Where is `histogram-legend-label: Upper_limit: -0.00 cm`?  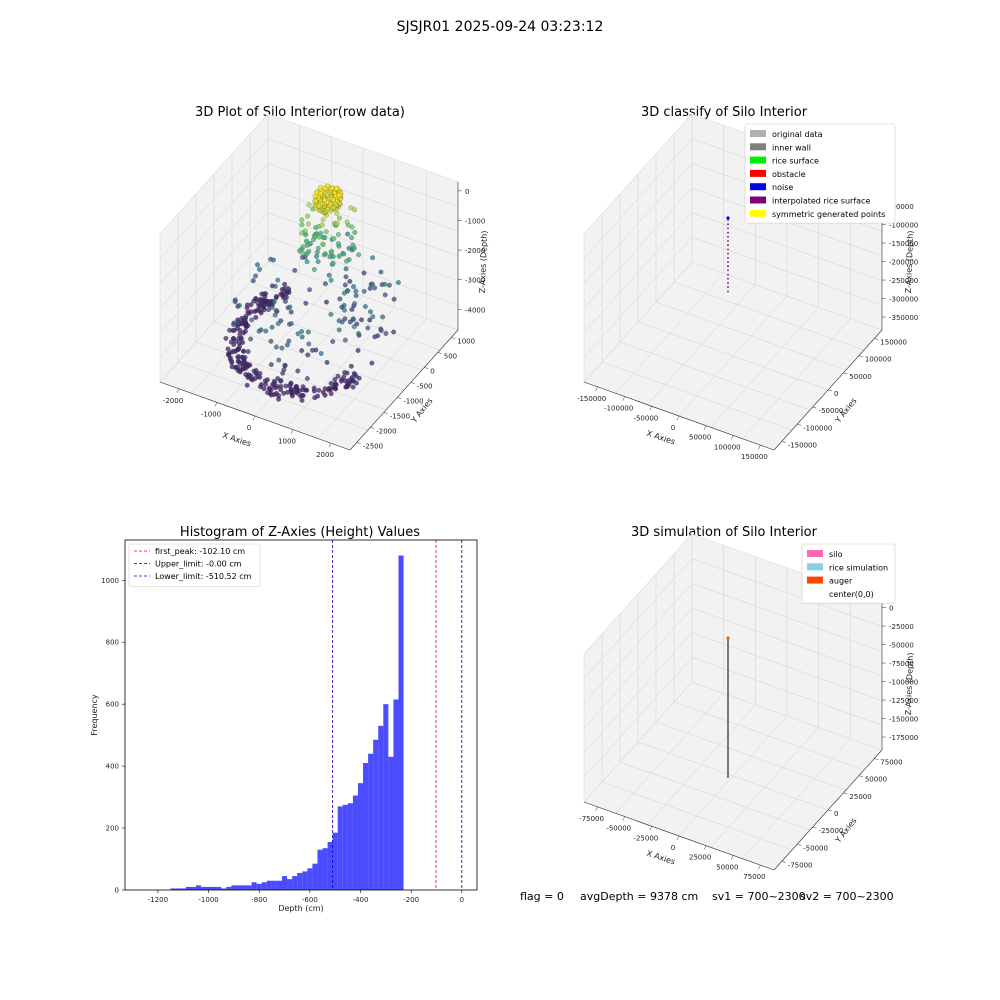 histogram-legend-label: Upper_limit: -0.00 cm is located at coordinates (198, 564).